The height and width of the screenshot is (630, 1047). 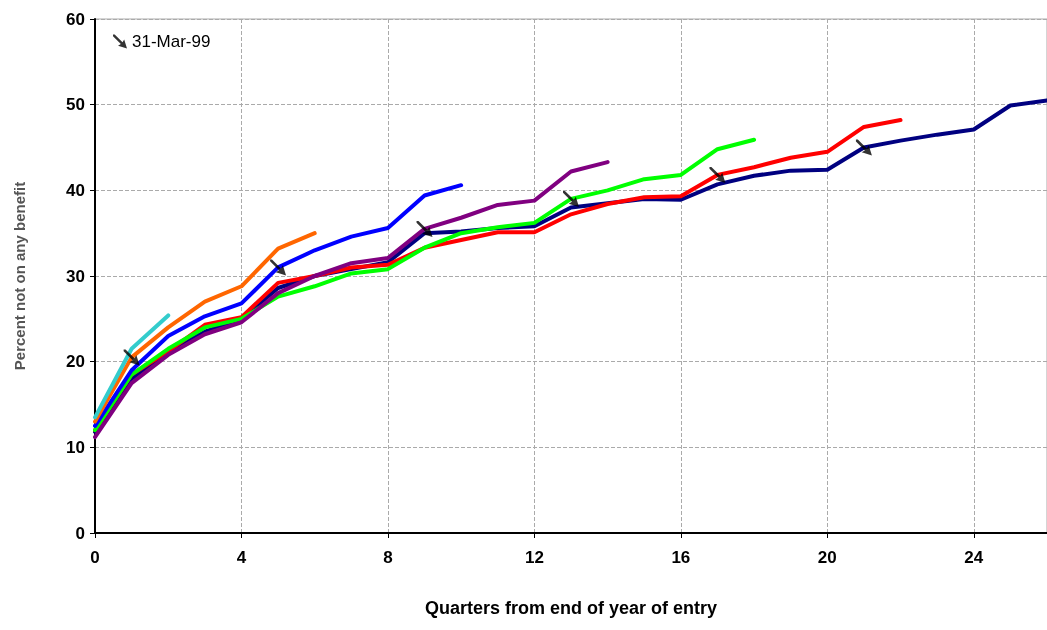 What do you see at coordinates (827, 557) in the screenshot?
I see `x-tick-label: 20` at bounding box center [827, 557].